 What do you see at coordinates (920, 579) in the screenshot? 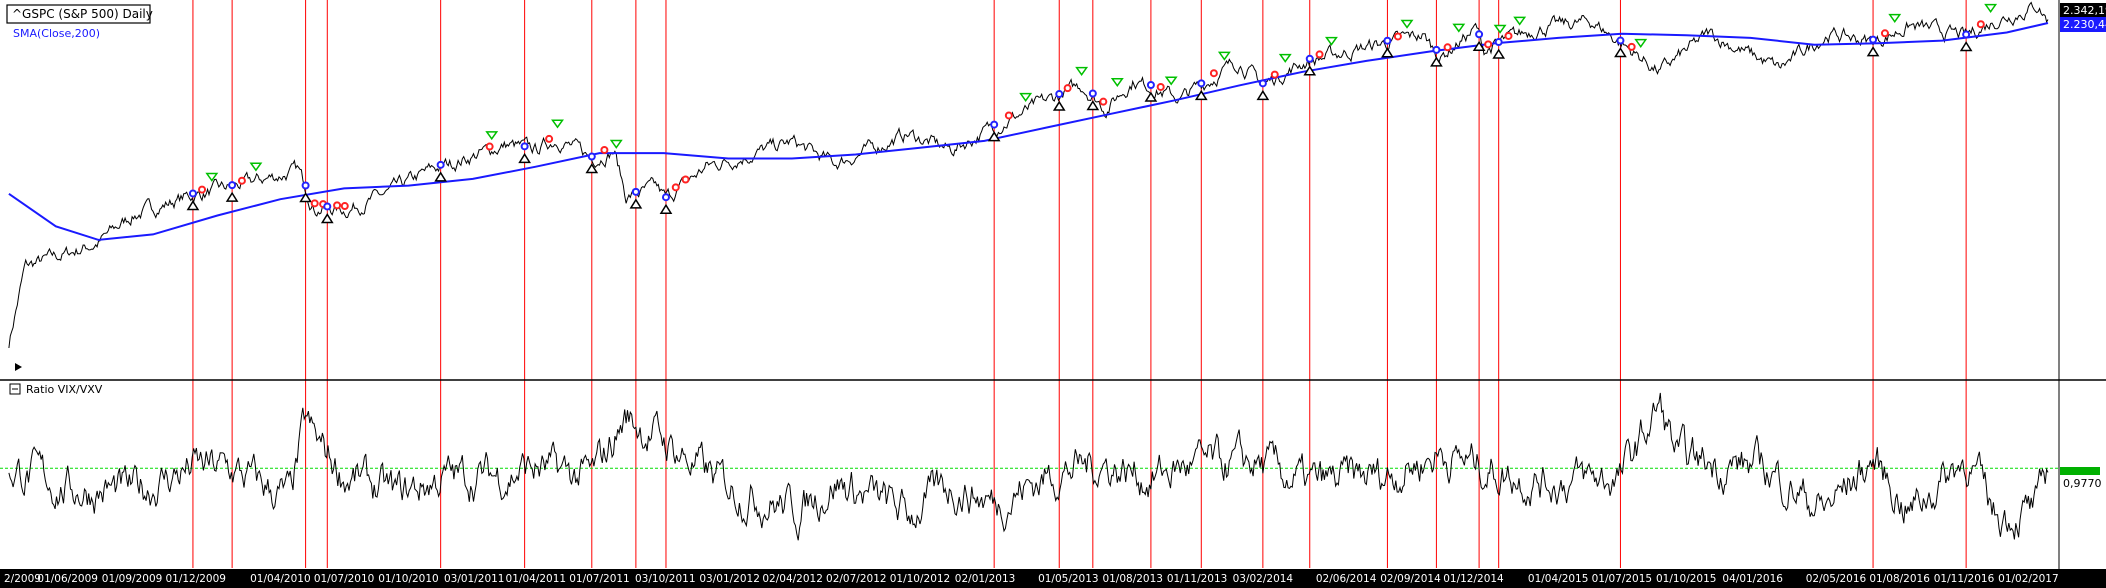
I see `x-tick-label: 01/10/2012` at bounding box center [920, 579].